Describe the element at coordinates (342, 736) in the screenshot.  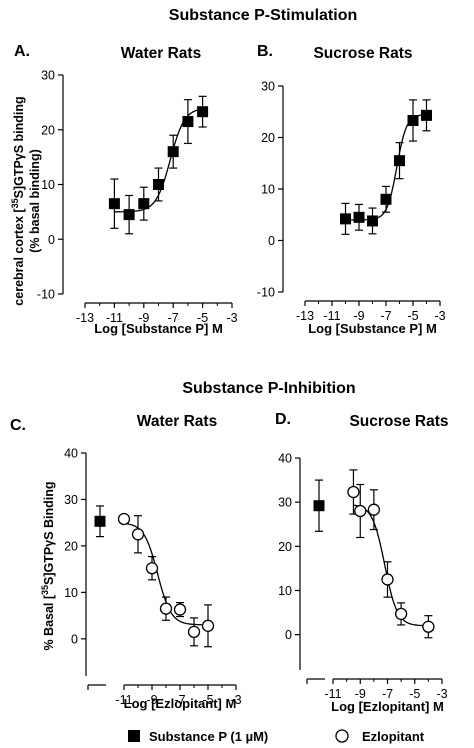
I see `legend-open-circle-marker` at that location.